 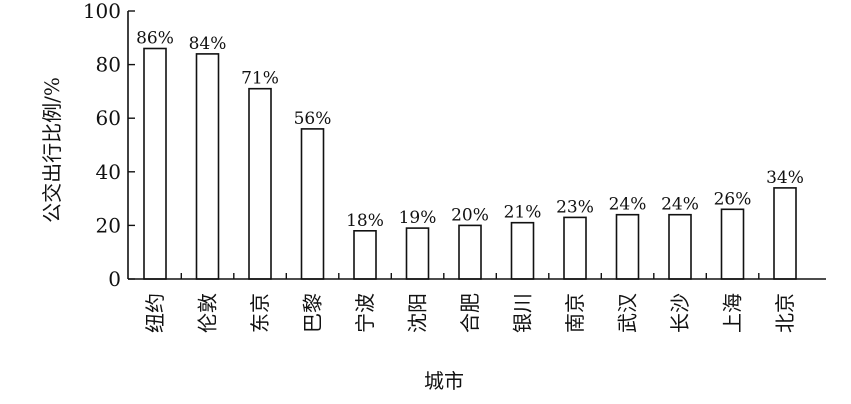 I want to click on y-axis-title: 公交出行比例/%, so click(x=52, y=150).